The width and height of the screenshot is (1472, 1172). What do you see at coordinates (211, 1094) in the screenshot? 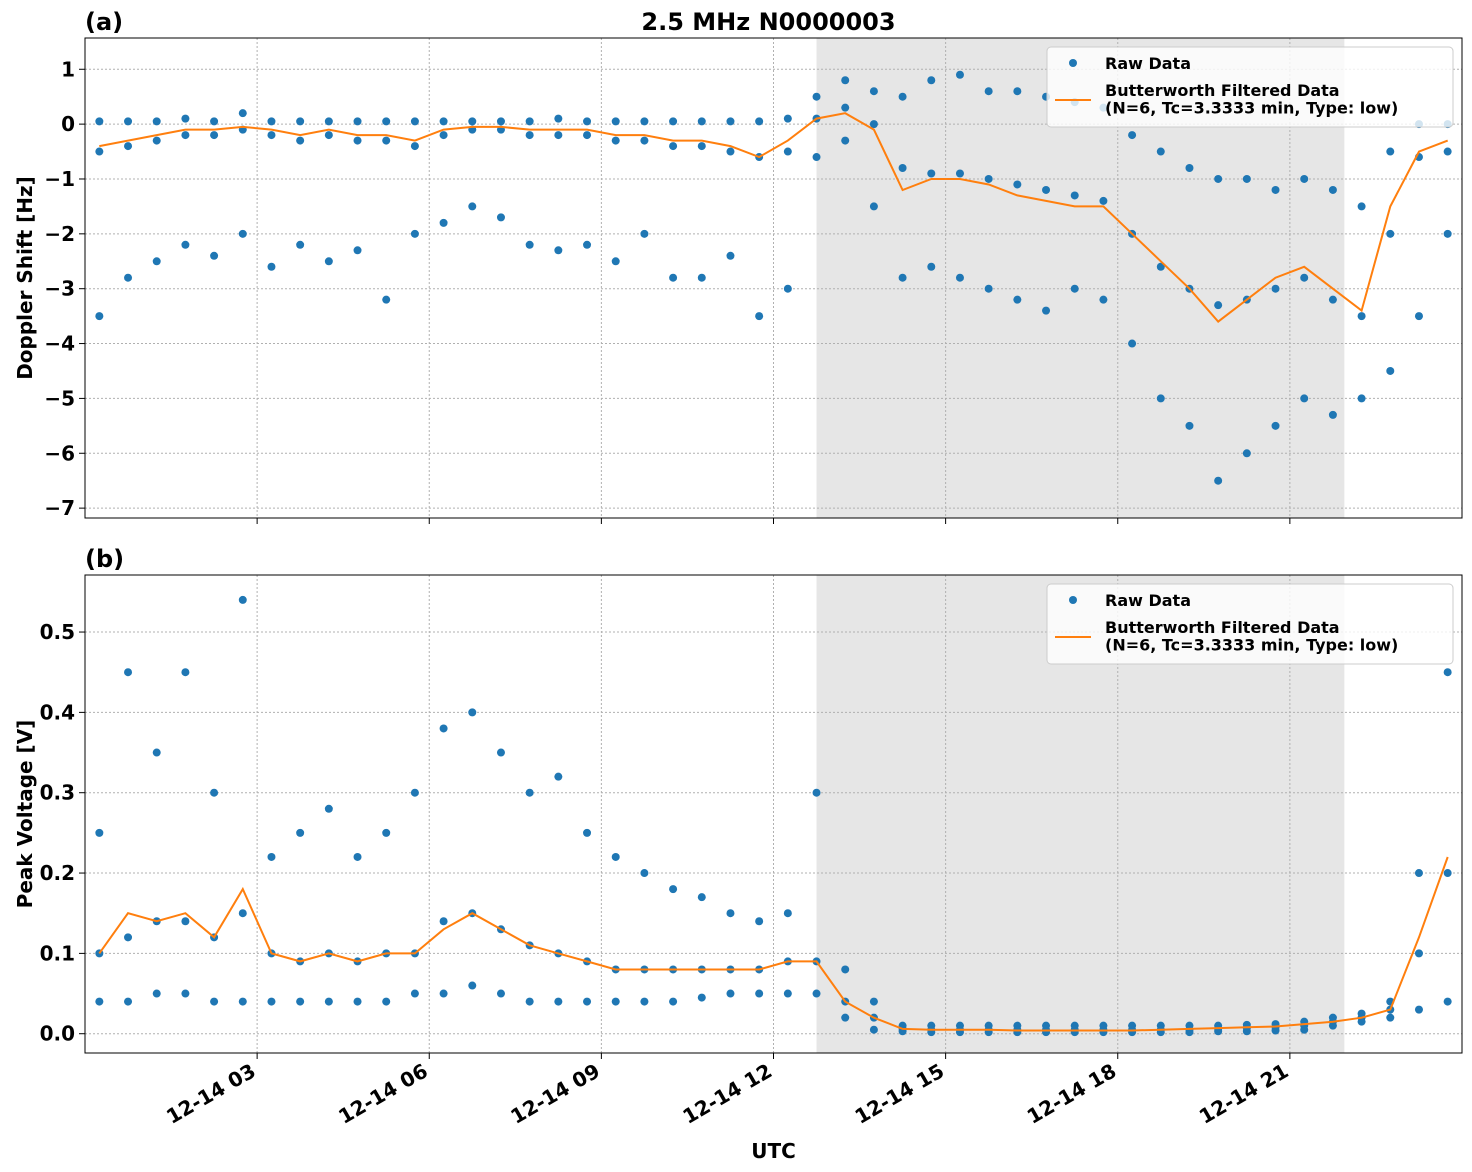
I see `x-tick-label: 12-14 03` at bounding box center [211, 1094].